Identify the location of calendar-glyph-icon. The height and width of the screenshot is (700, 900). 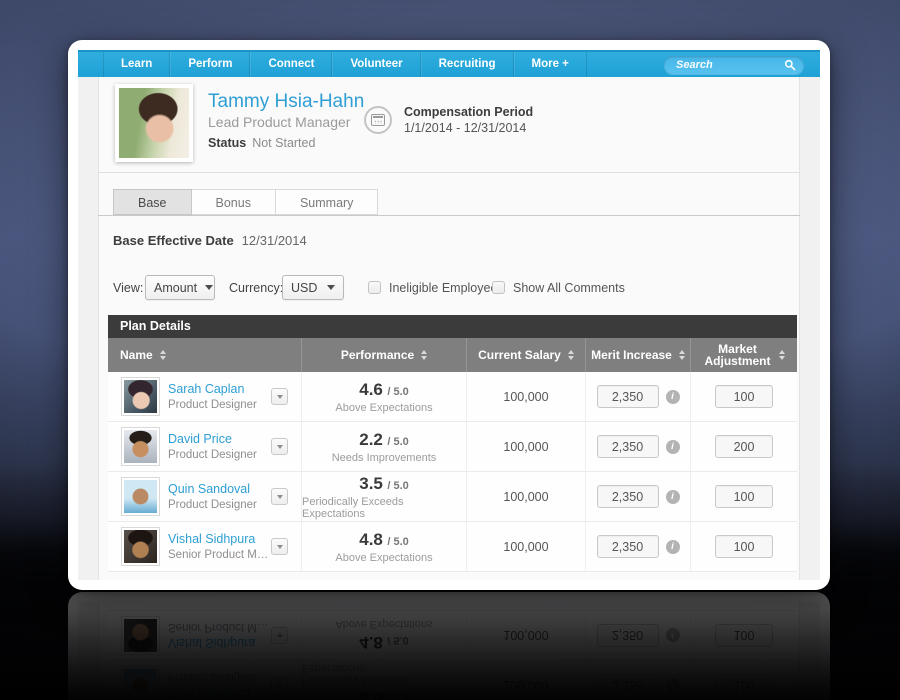
(378, 120).